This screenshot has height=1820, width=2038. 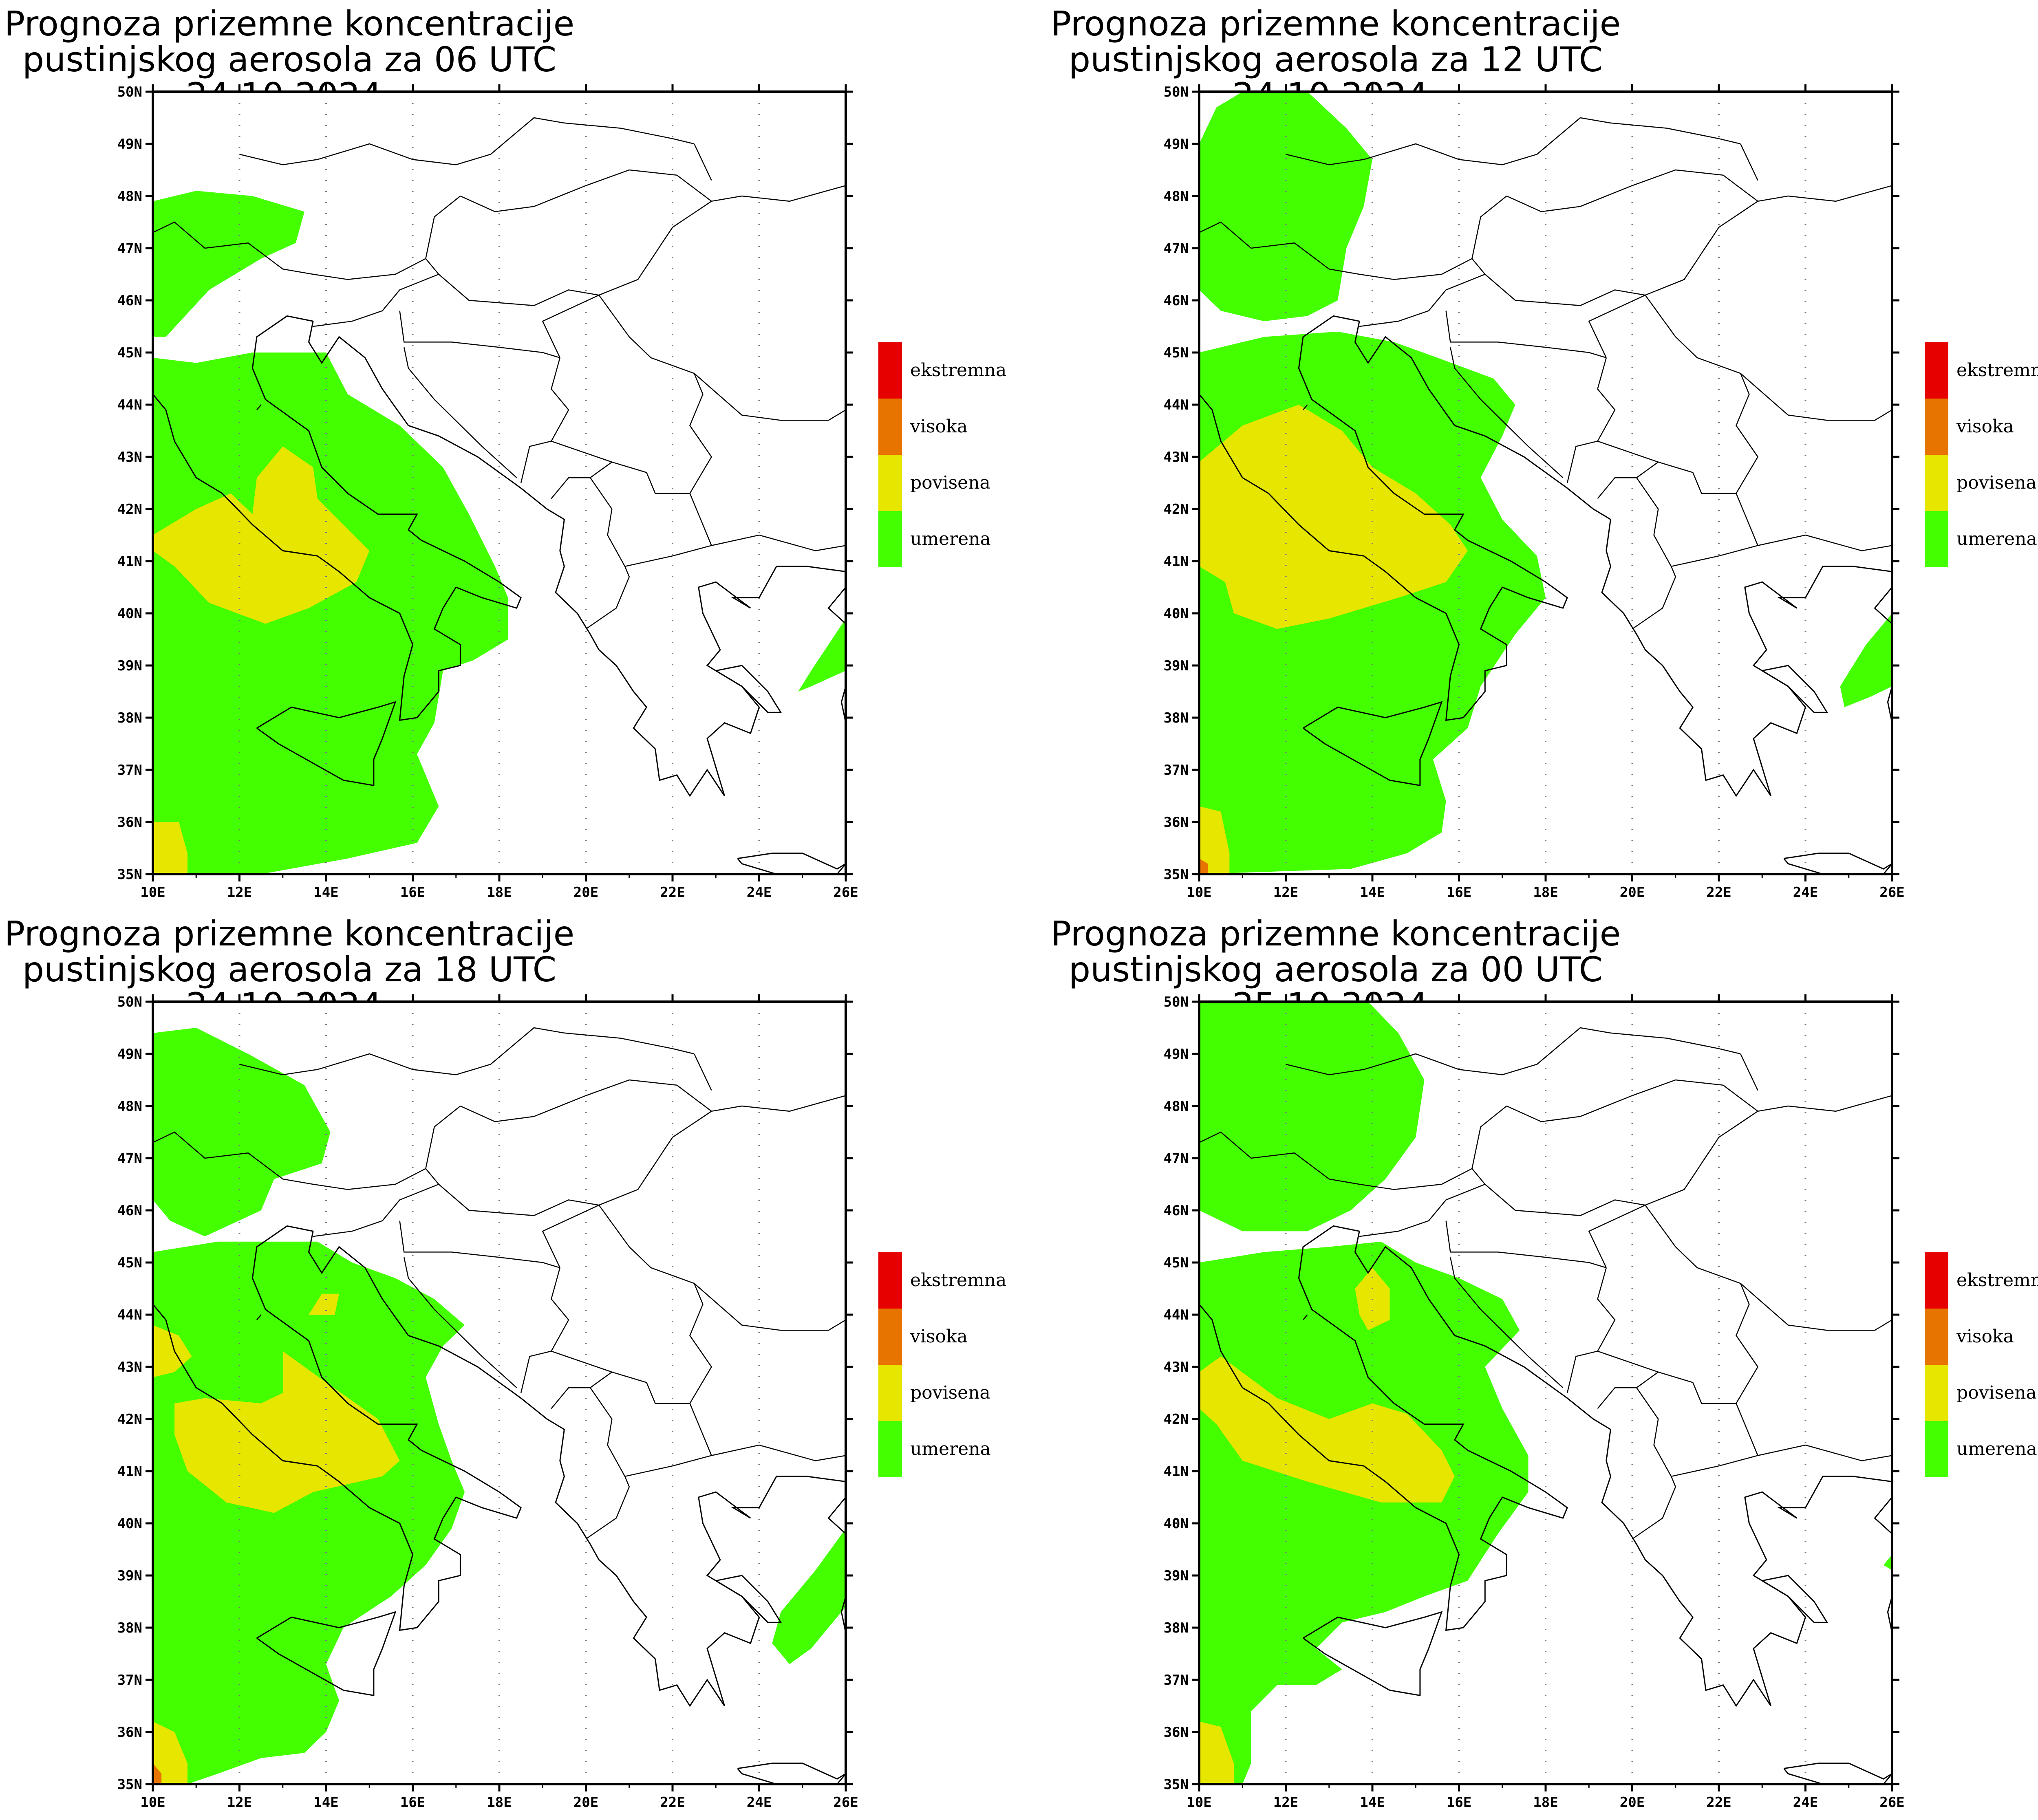 I want to click on legend-swatch-ekstremna, so click(x=1937, y=1280).